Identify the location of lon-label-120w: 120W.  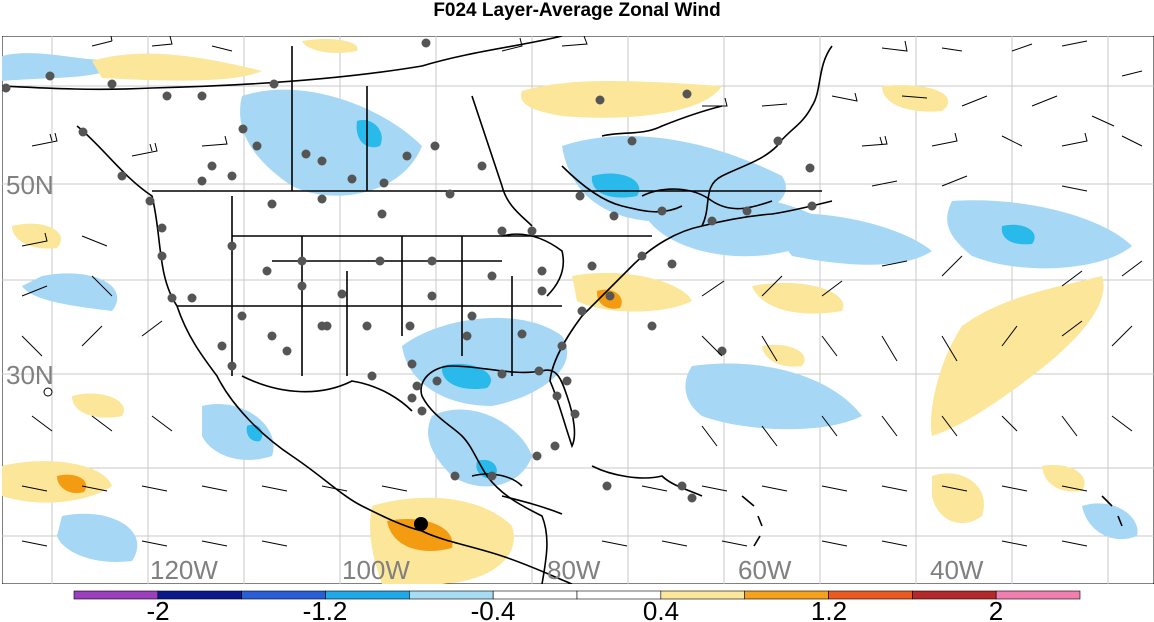
(184, 569).